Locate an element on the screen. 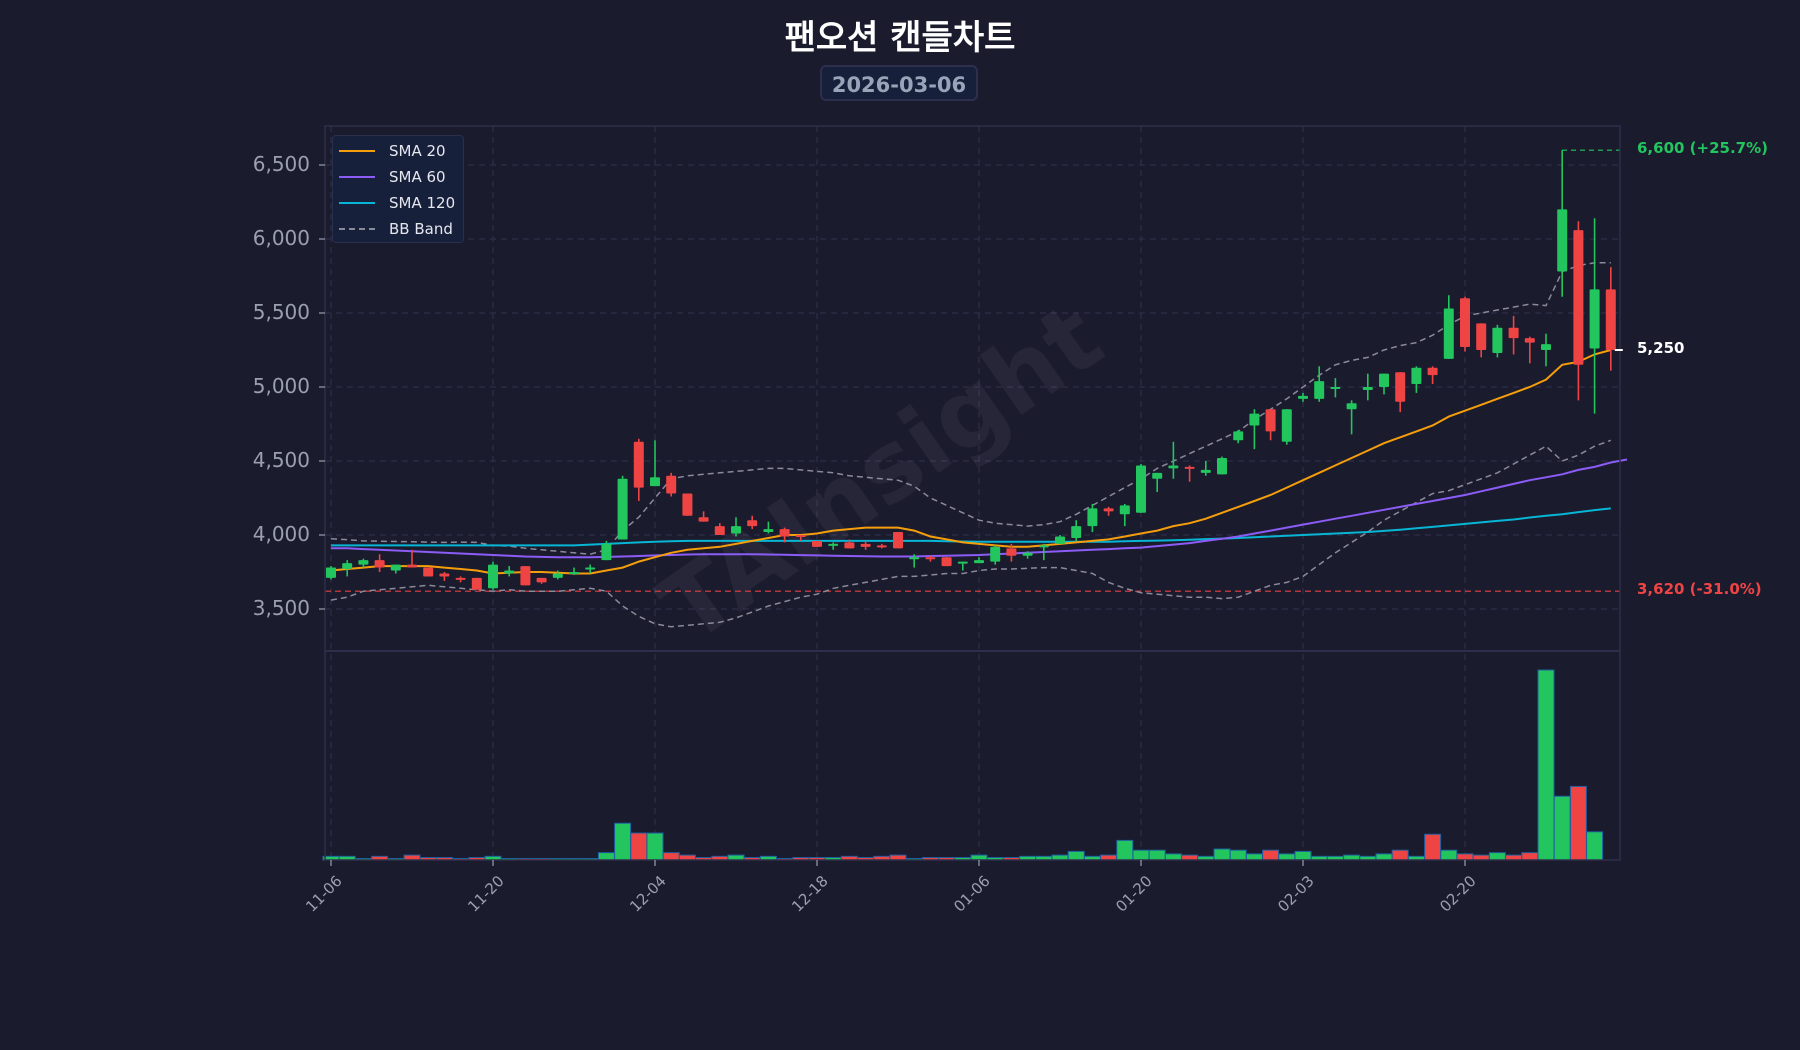 The height and width of the screenshot is (1050, 1800). legend: SMA 20 SMA 60 SMA 120 BB Band is located at coordinates (398, 189).